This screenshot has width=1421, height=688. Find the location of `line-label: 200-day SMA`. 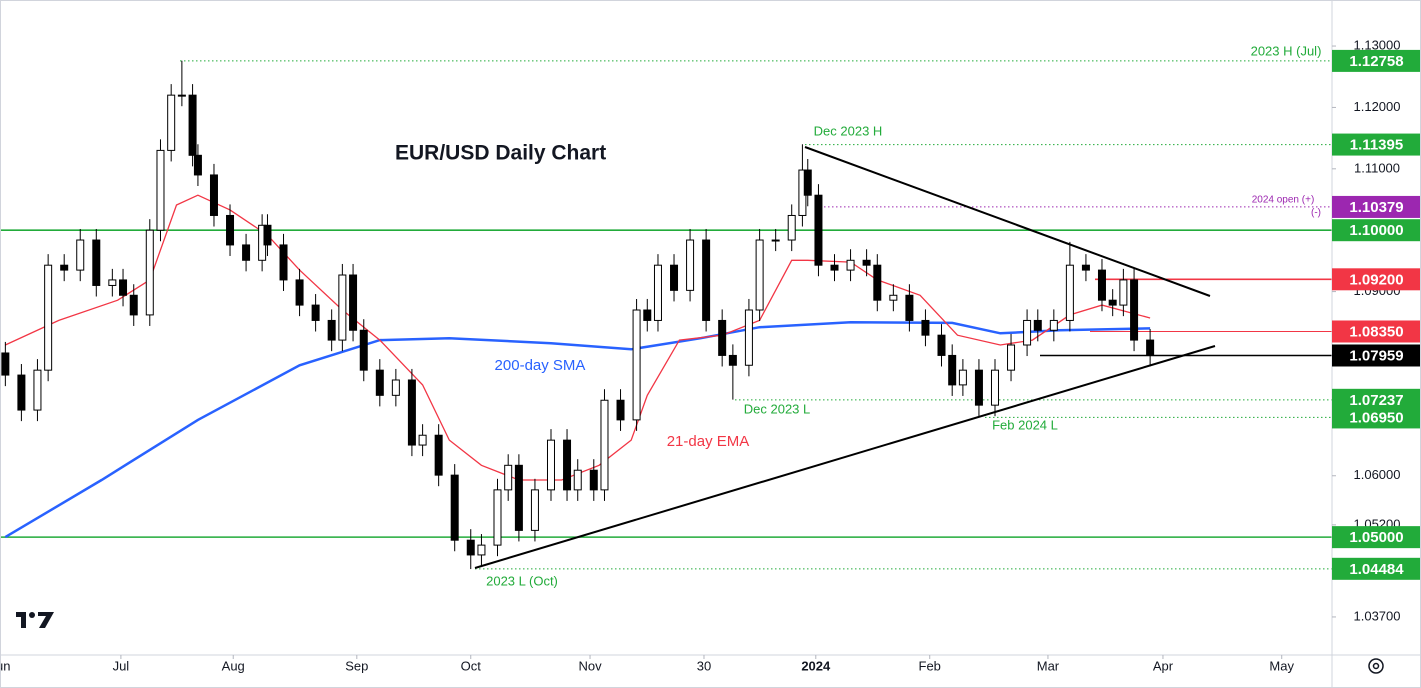

line-label: 200-day SMA is located at coordinates (540, 365).